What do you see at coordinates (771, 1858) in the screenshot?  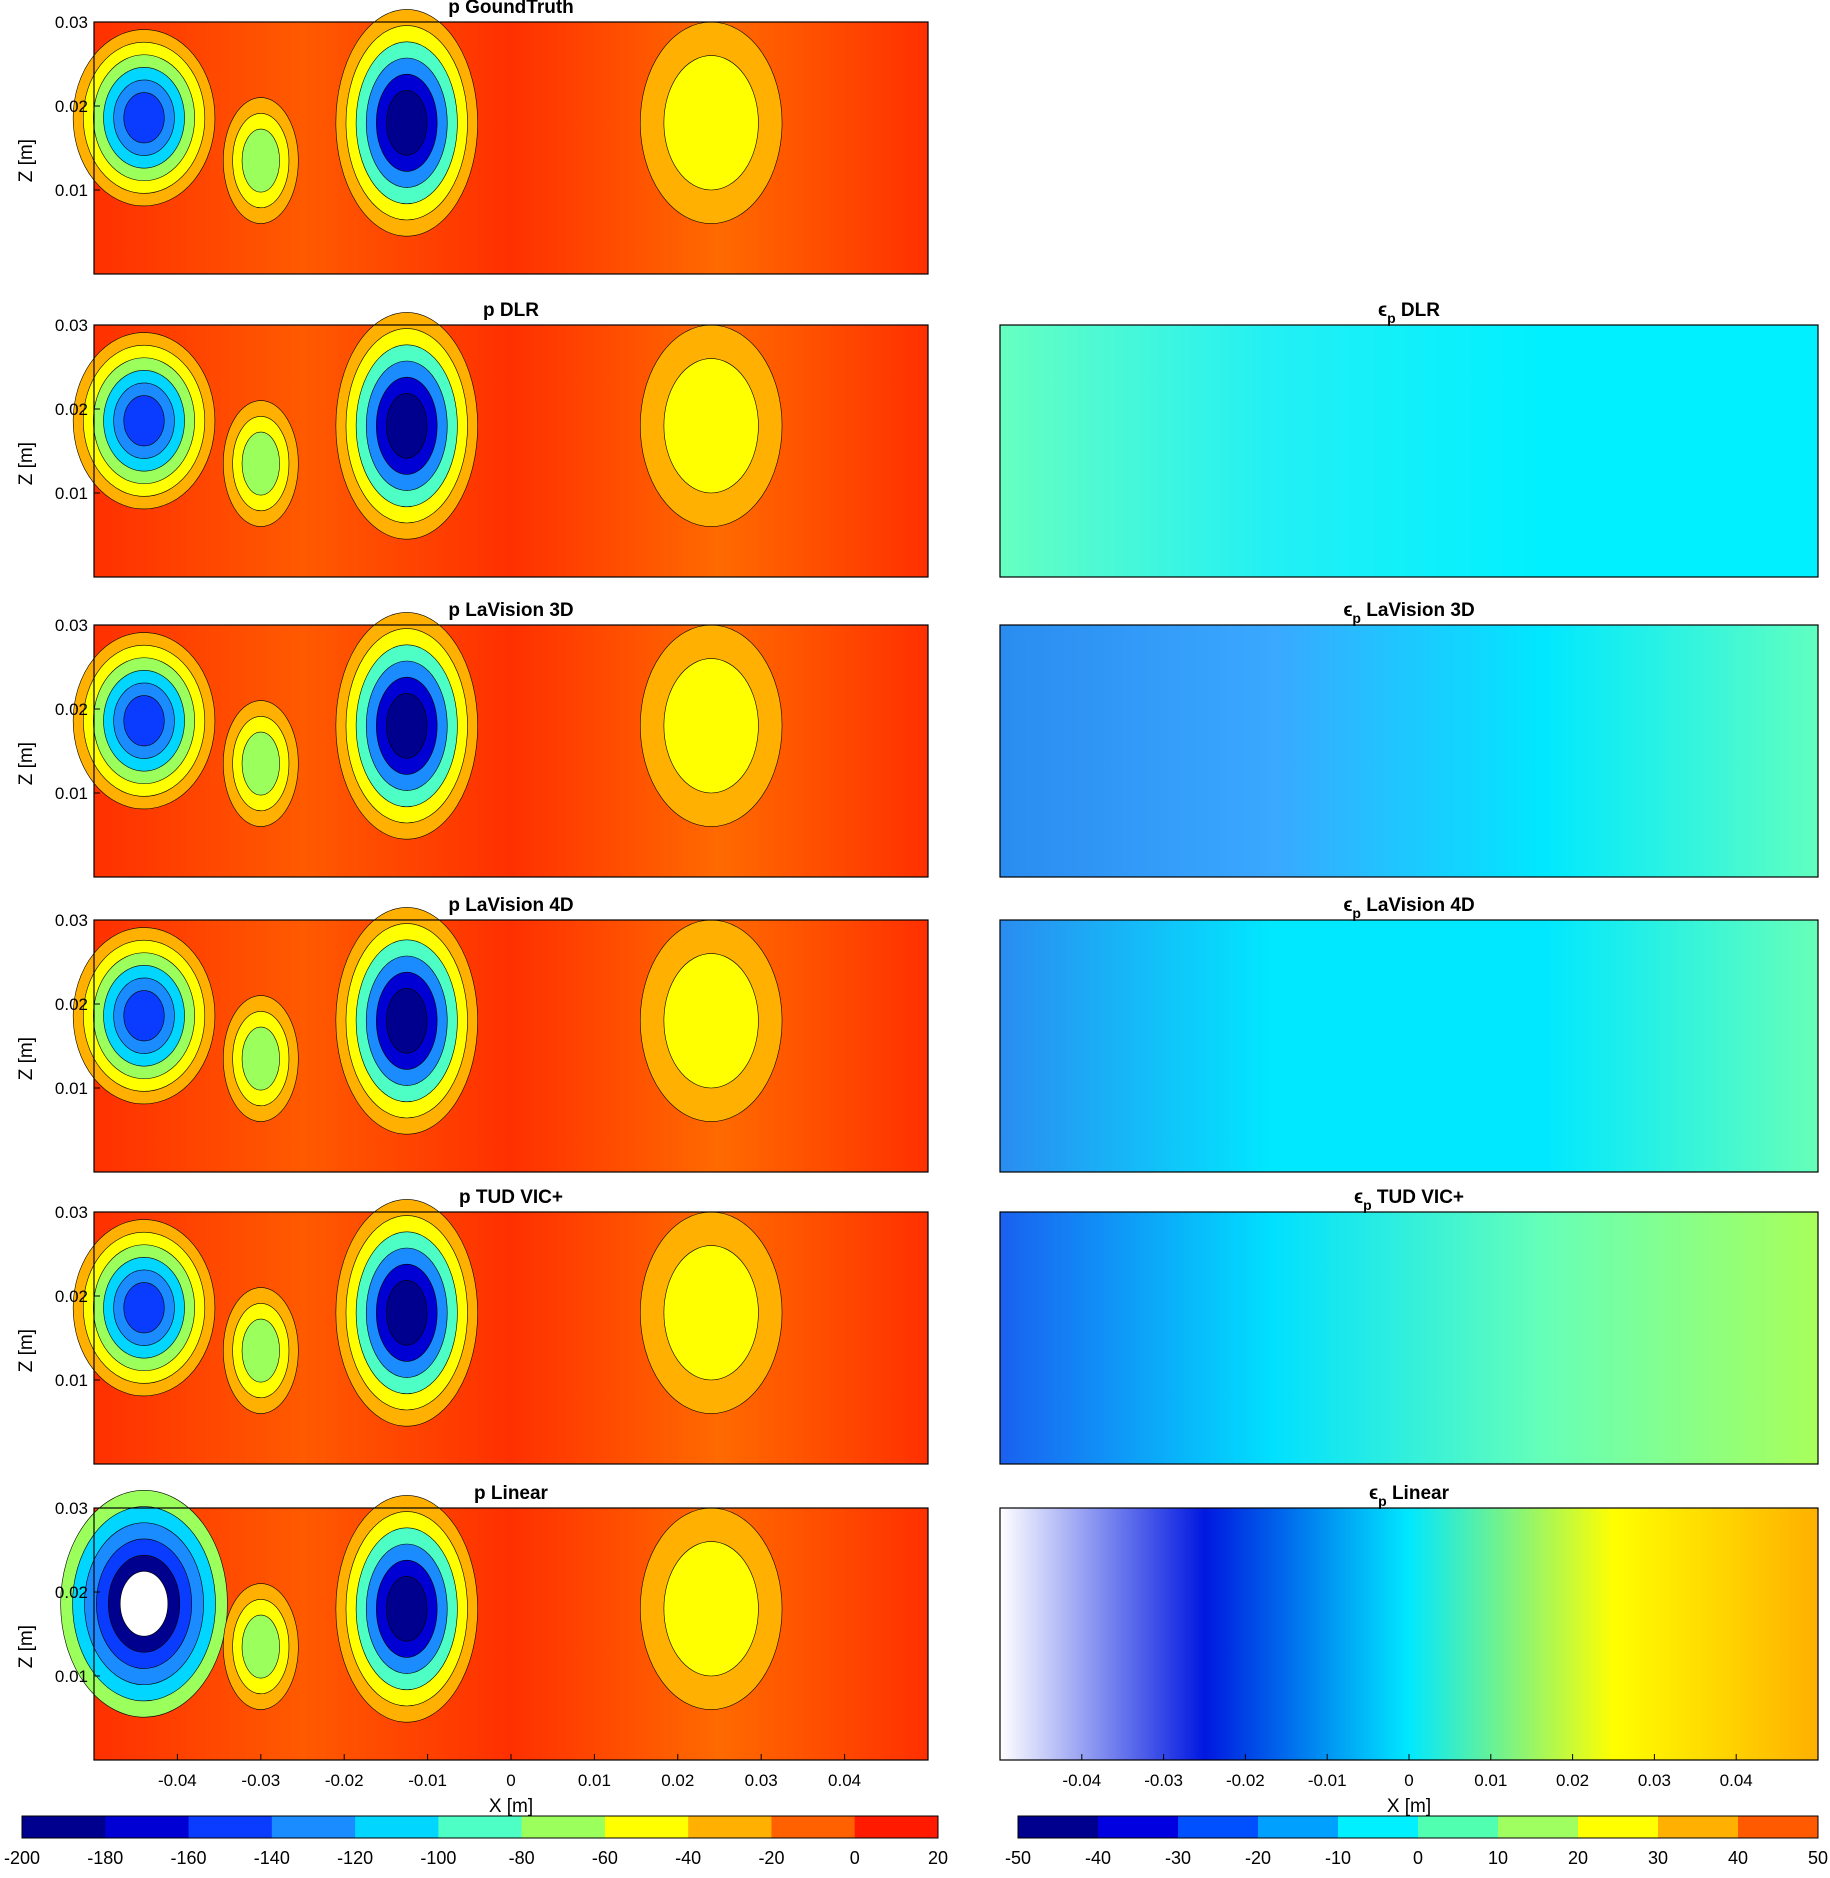 I see `colorbar-tick-label: -20` at bounding box center [771, 1858].